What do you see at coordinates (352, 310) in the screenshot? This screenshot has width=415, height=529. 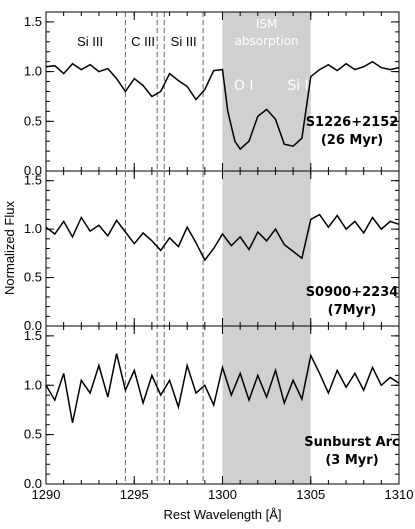 I see `panel-label: (7Myr)` at bounding box center [352, 310].